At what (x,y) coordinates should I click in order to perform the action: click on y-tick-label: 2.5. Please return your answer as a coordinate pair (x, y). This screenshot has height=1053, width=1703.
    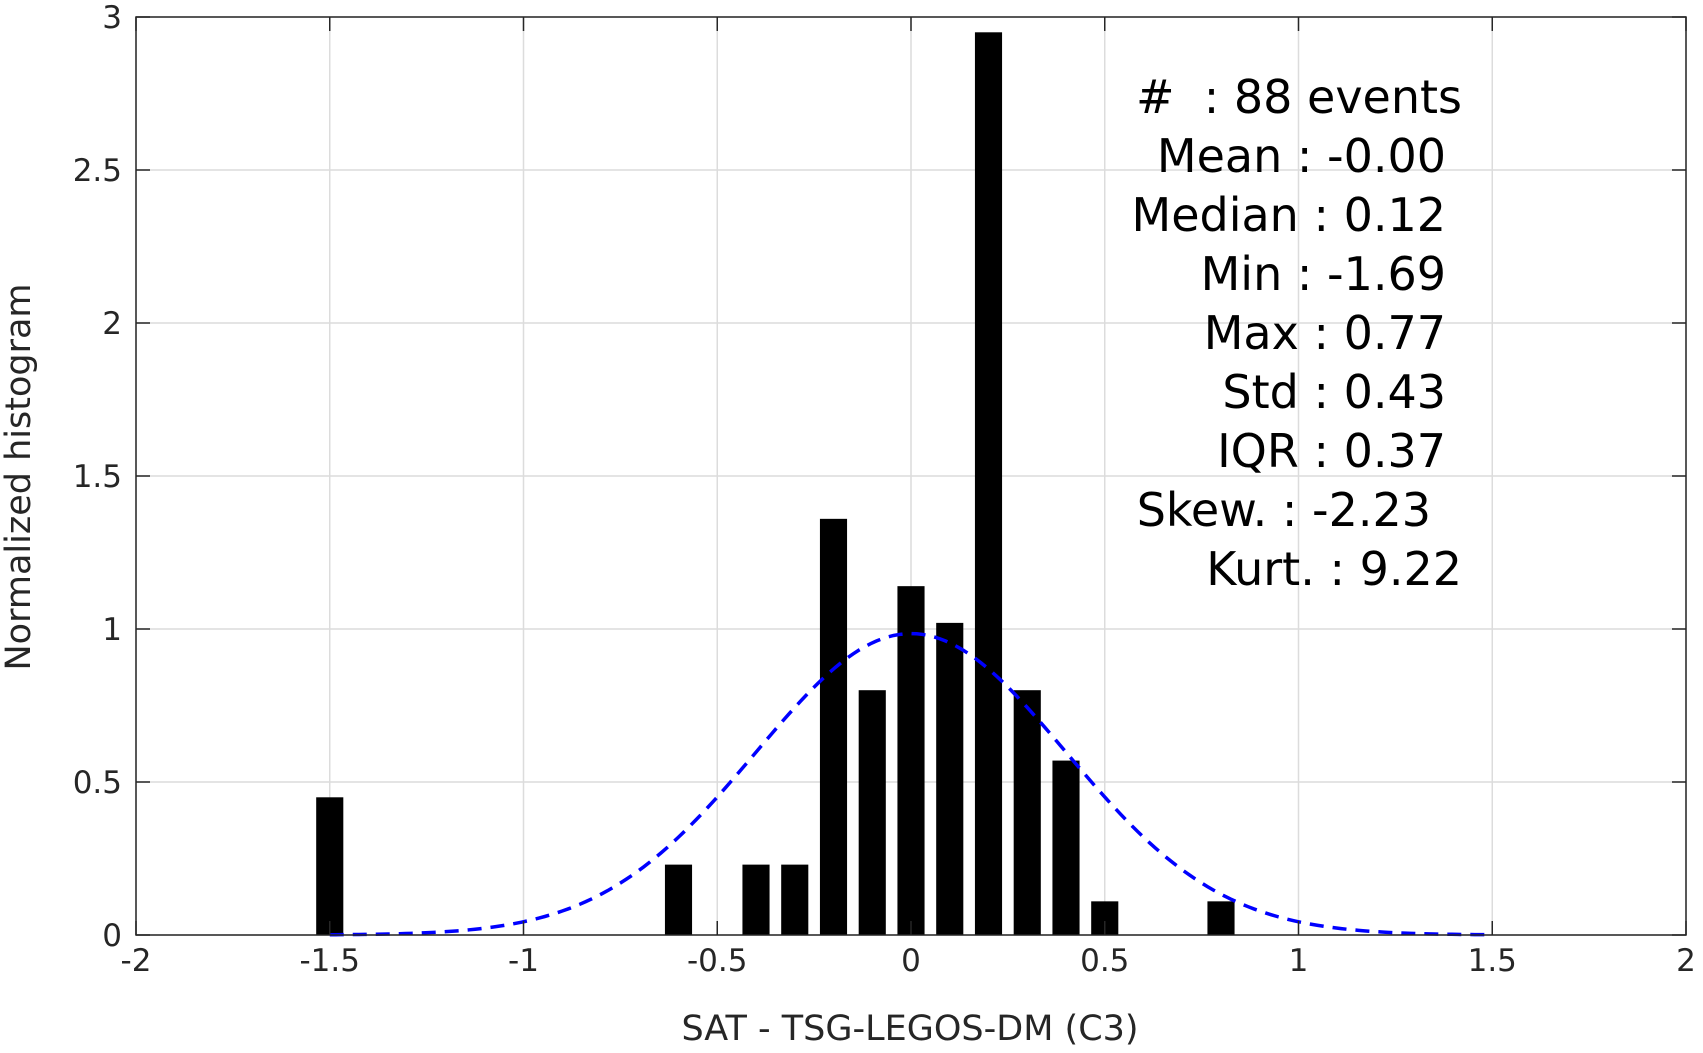
    Looking at the image, I should click on (97, 171).